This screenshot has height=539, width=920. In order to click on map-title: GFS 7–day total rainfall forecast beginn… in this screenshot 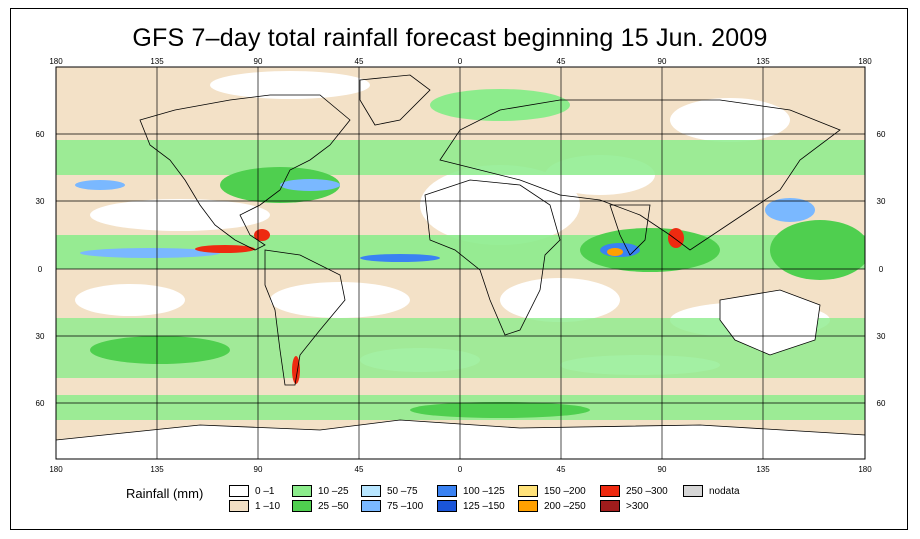, I will do `click(450, 38)`.